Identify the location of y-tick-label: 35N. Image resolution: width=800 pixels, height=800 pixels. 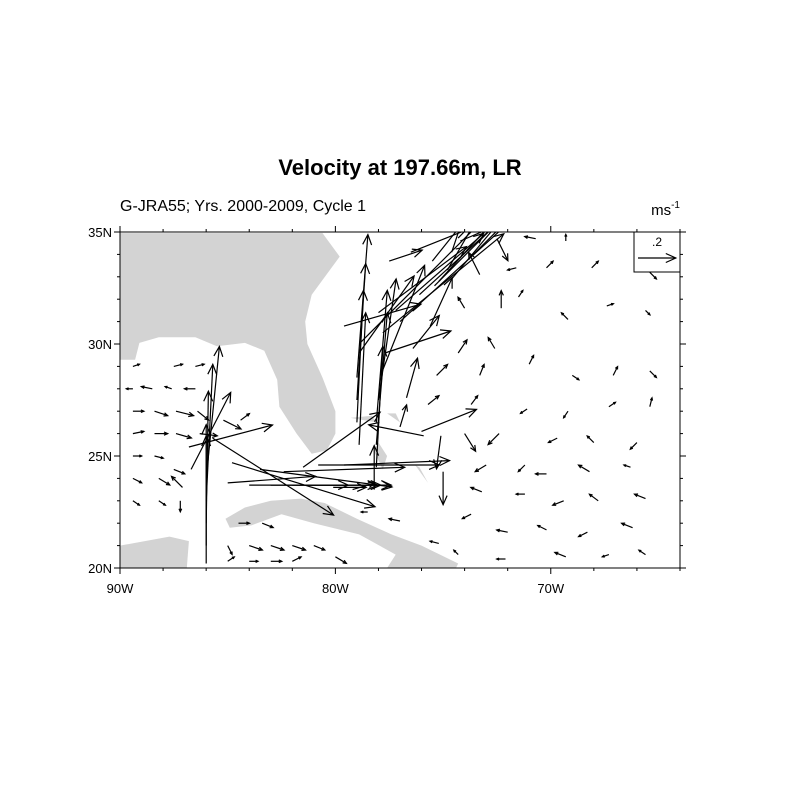
(100, 232).